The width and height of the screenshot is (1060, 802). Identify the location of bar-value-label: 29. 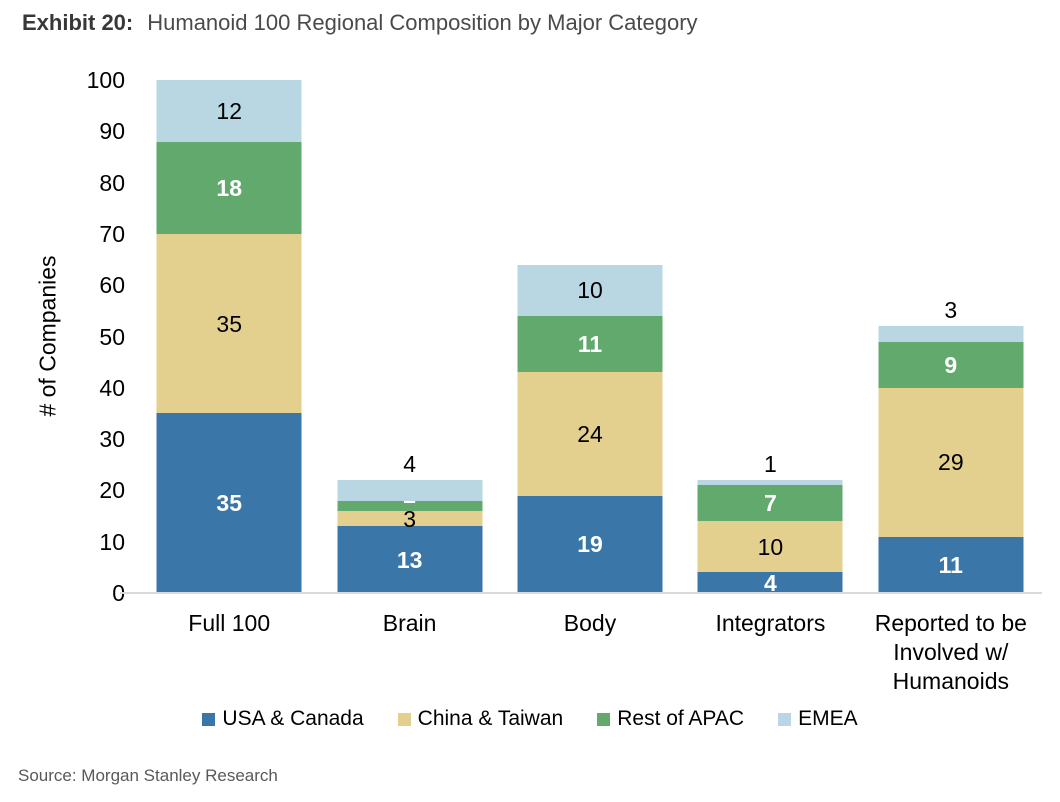
(951, 462).